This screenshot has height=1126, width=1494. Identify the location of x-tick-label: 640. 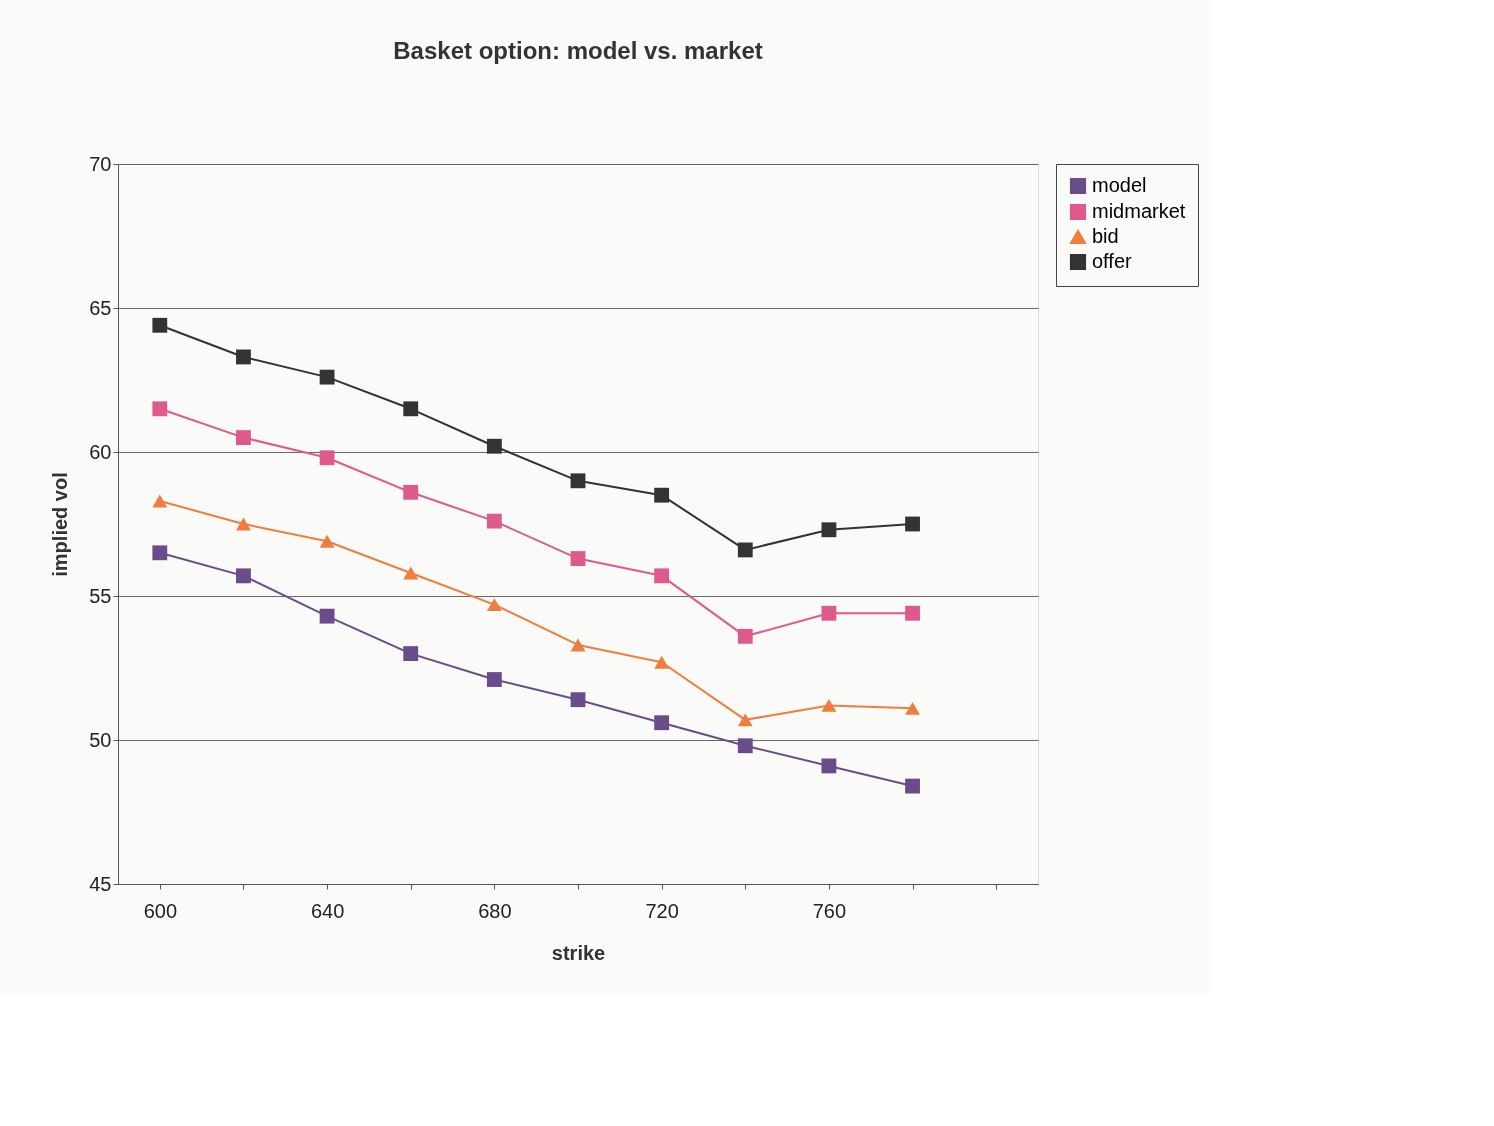
(327, 910).